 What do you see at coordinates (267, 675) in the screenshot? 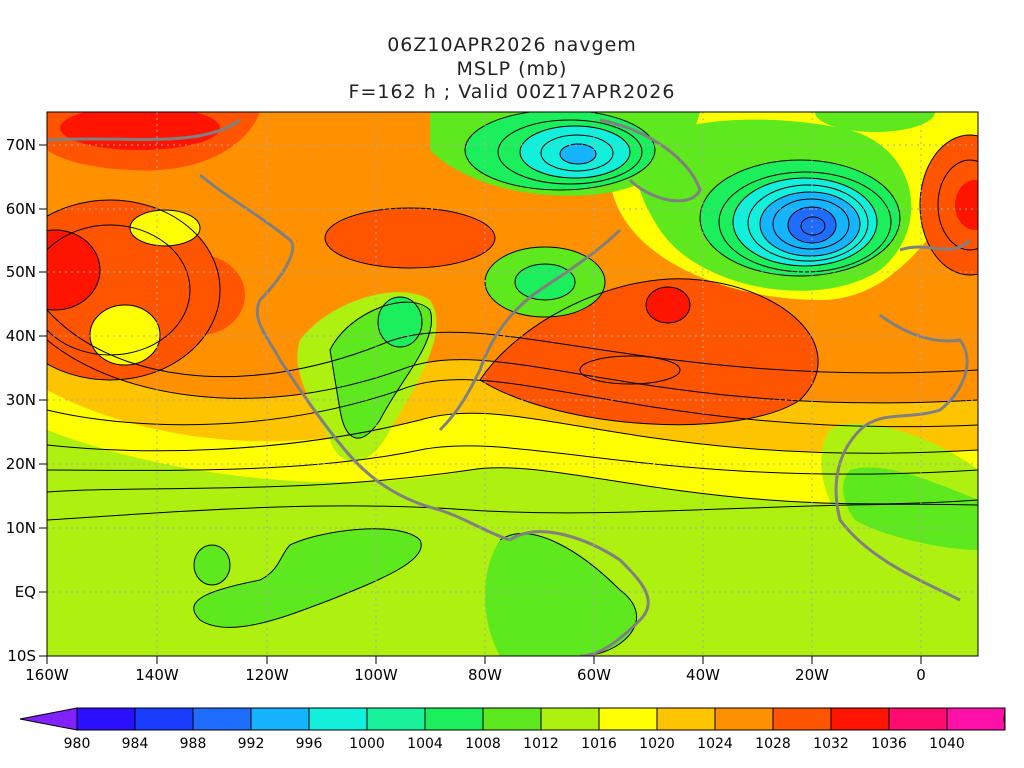
I see `x-tick-label: 120W` at bounding box center [267, 675].